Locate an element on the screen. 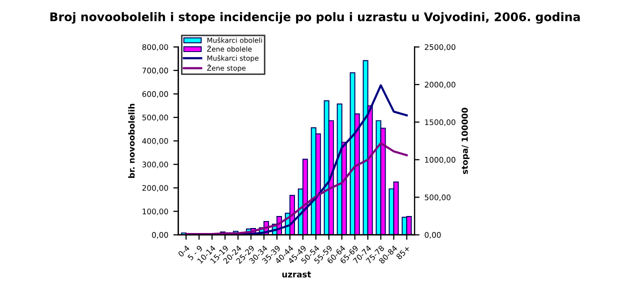 The width and height of the screenshot is (630, 303). y2-axis-title: stopa/ 100000 is located at coordinates (466, 141).